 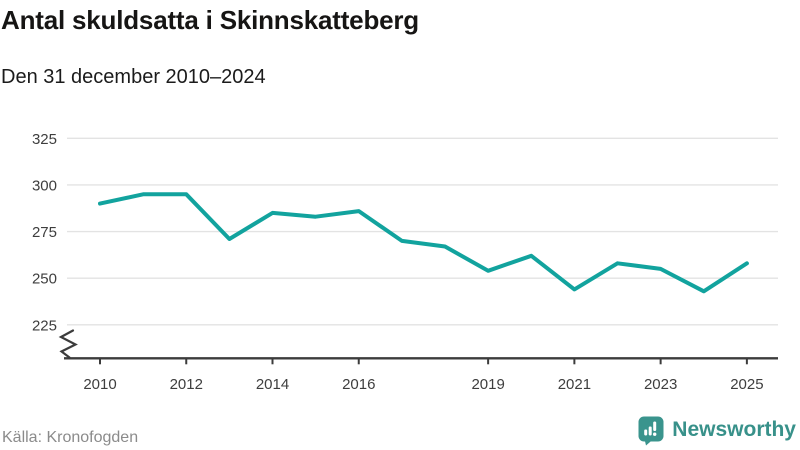 I want to click on x-tick-label: 2014, so click(x=272, y=384).